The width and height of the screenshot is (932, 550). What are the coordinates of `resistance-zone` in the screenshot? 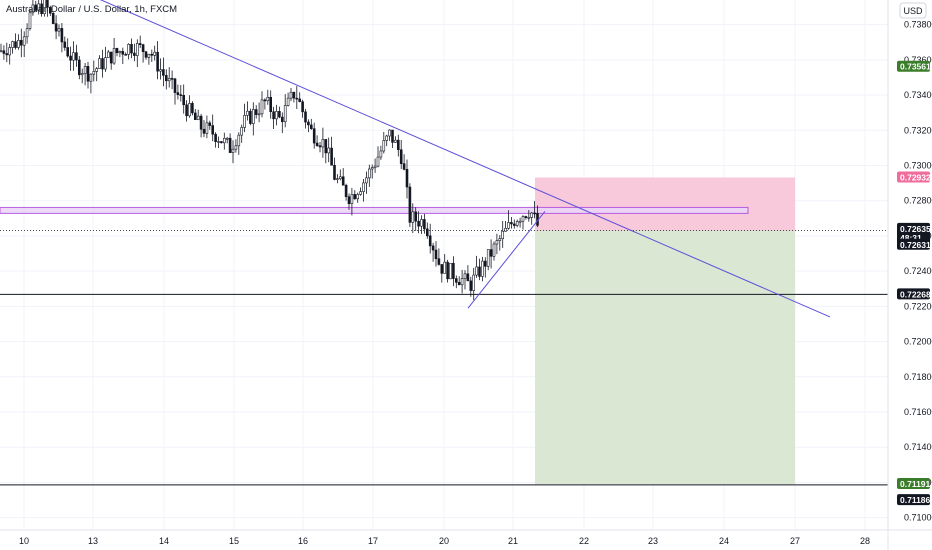 It's located at (374, 210).